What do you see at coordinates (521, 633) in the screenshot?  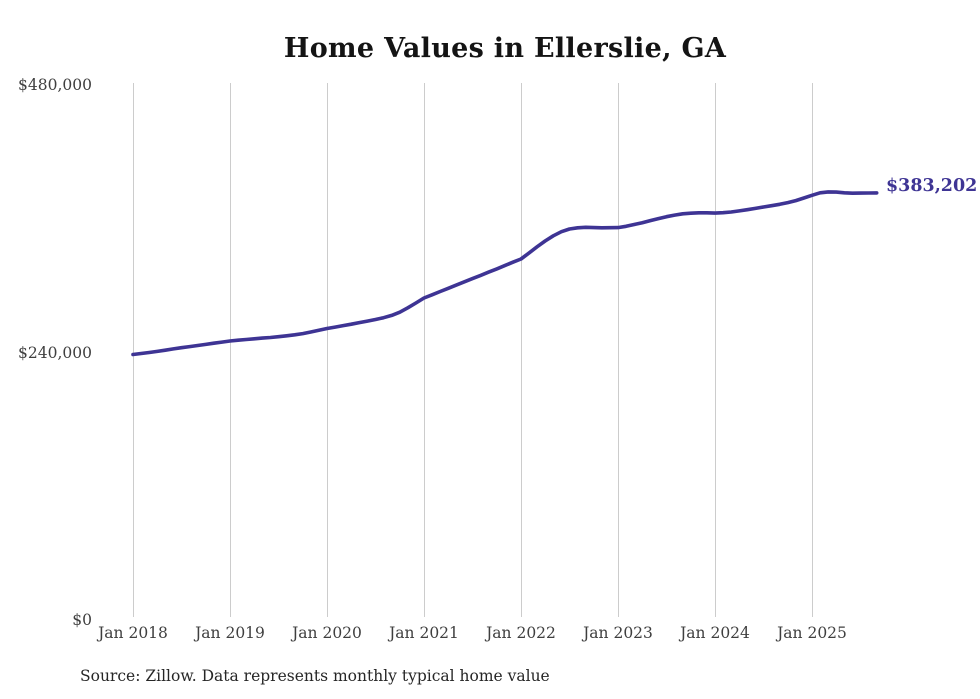 I see `x-tick-label: Jan 2022` at bounding box center [521, 633].